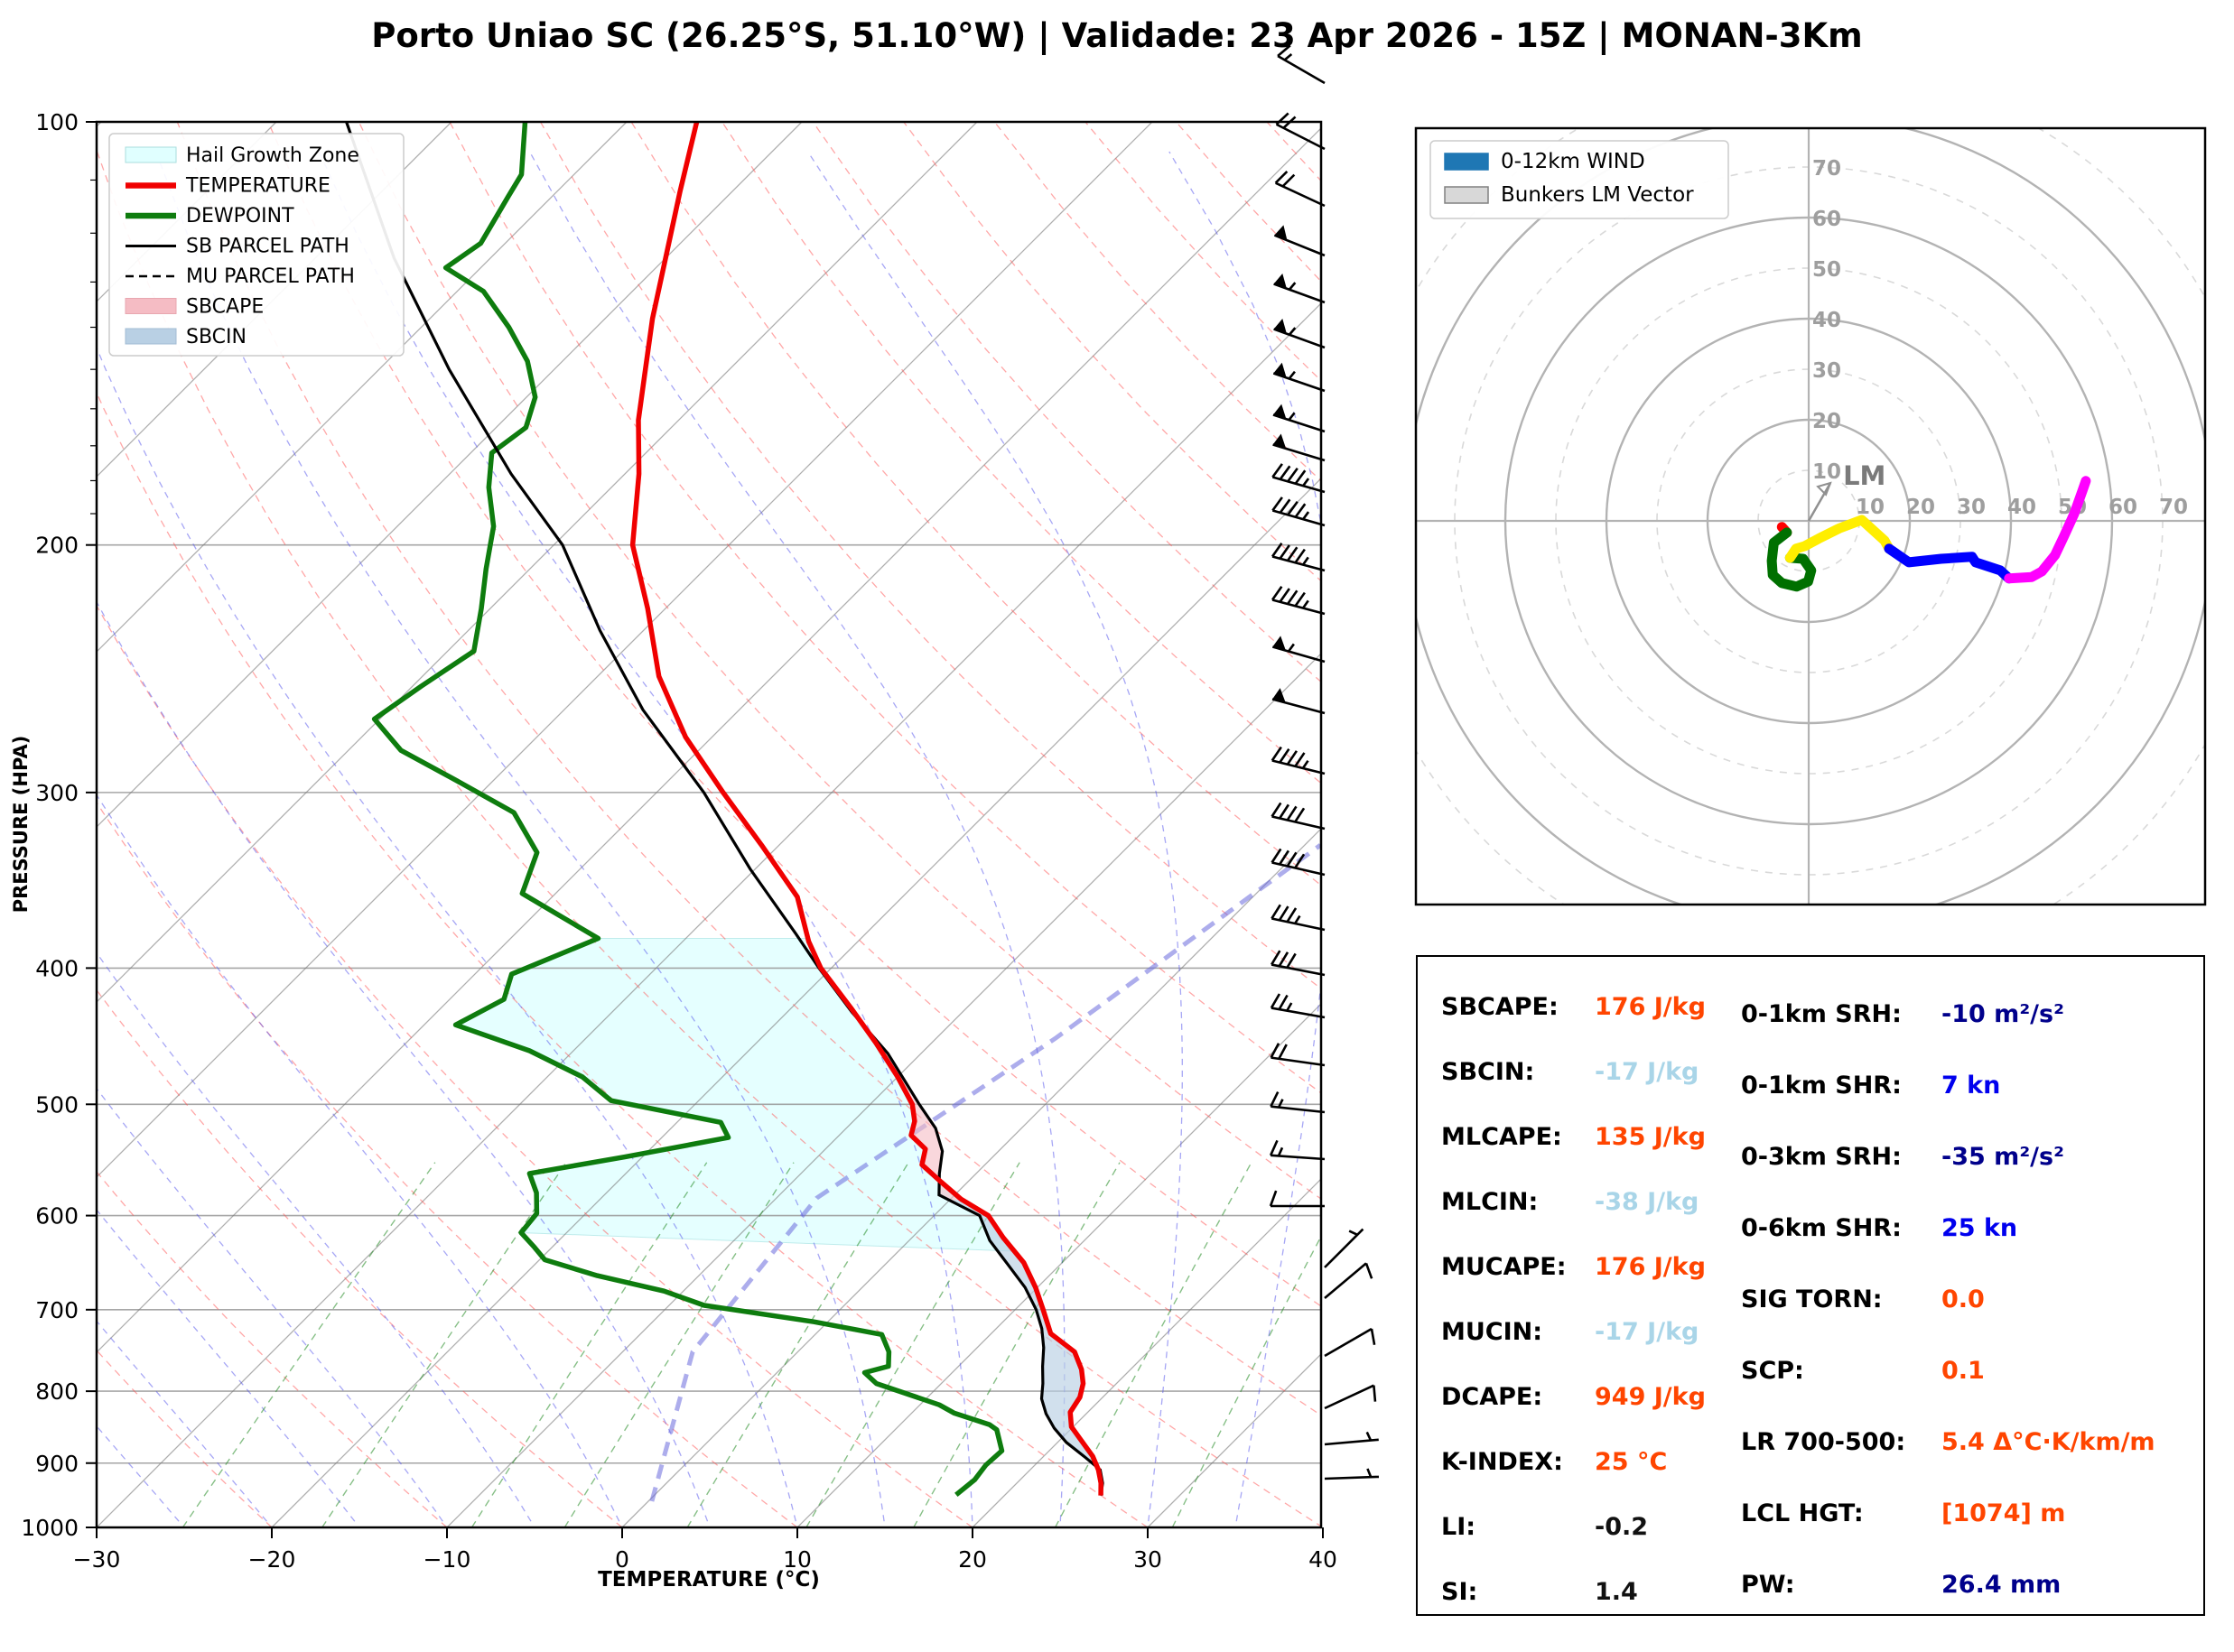 The image size is (2234, 1652). Describe the element at coordinates (2002, 1157) in the screenshot. I see `stat-value: -35 m²/s²` at that location.